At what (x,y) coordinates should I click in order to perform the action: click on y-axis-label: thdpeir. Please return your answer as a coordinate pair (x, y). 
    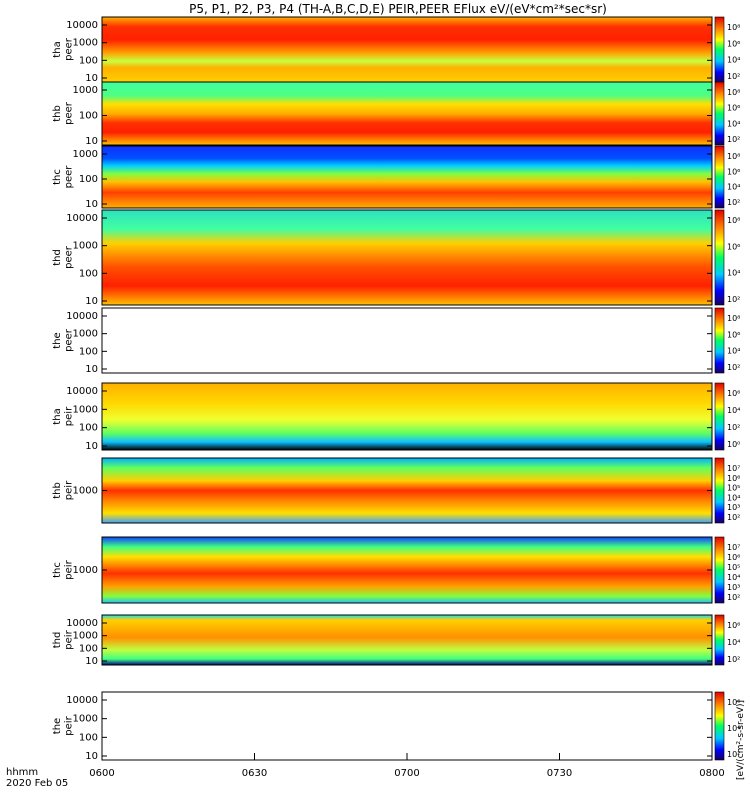
    Looking at the image, I should click on (63, 639).